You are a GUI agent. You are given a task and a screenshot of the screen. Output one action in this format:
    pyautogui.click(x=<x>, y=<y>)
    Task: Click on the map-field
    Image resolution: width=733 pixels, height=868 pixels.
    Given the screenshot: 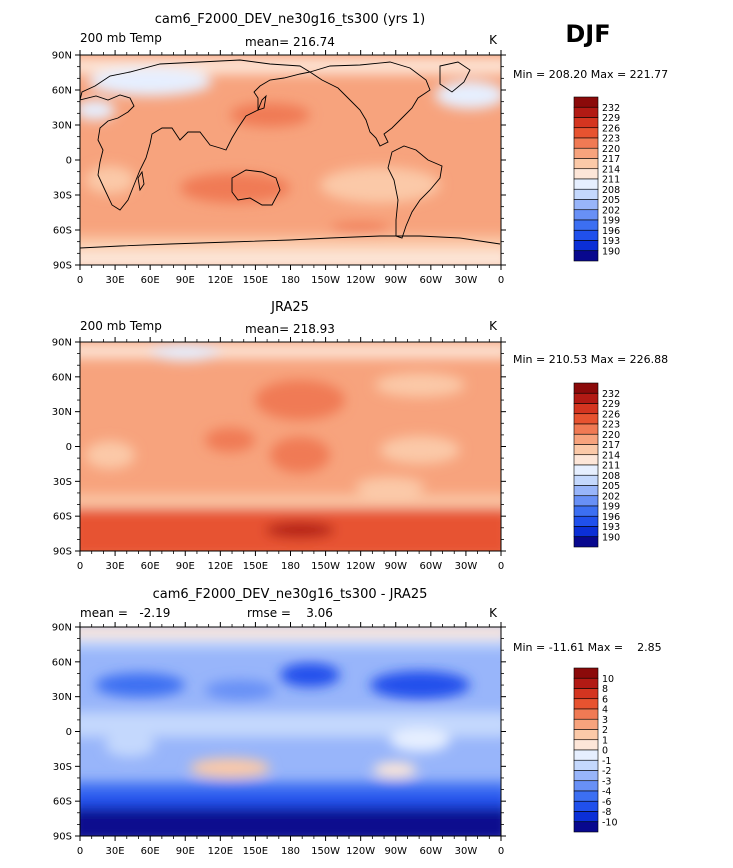 What is the action you would take?
    pyautogui.click(x=290, y=731)
    